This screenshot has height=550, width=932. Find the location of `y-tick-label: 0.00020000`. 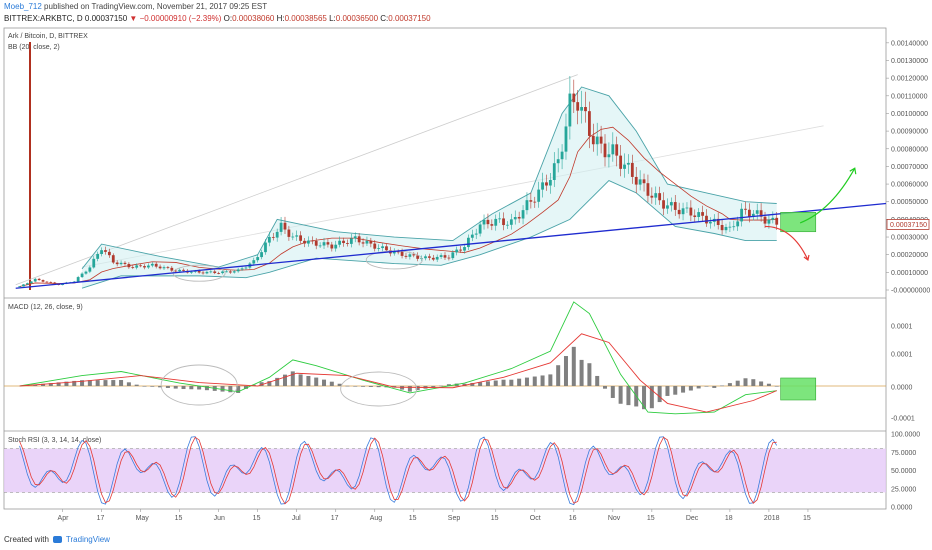

y-tick-label: 0.00020000 is located at coordinates (909, 255).